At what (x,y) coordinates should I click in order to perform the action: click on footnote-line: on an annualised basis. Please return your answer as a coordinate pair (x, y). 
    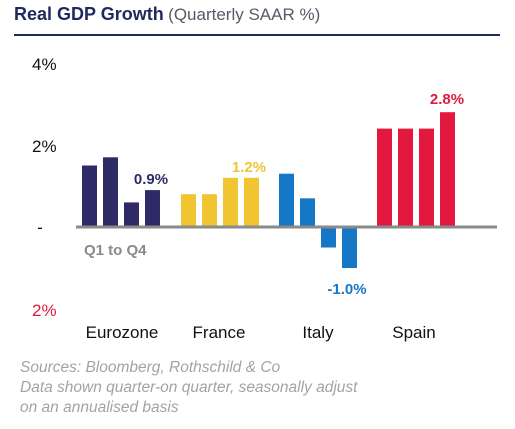
    Looking at the image, I should click on (99, 407).